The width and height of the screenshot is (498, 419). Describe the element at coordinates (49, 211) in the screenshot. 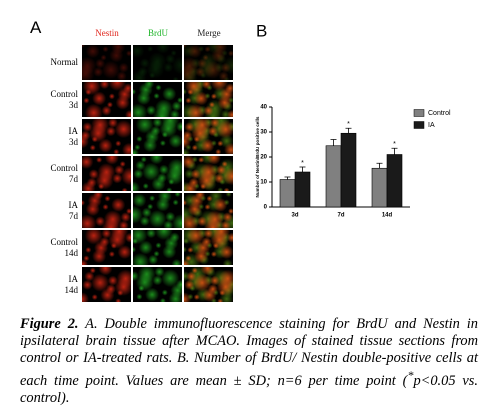

I see `row-label: IA 7d` at that location.